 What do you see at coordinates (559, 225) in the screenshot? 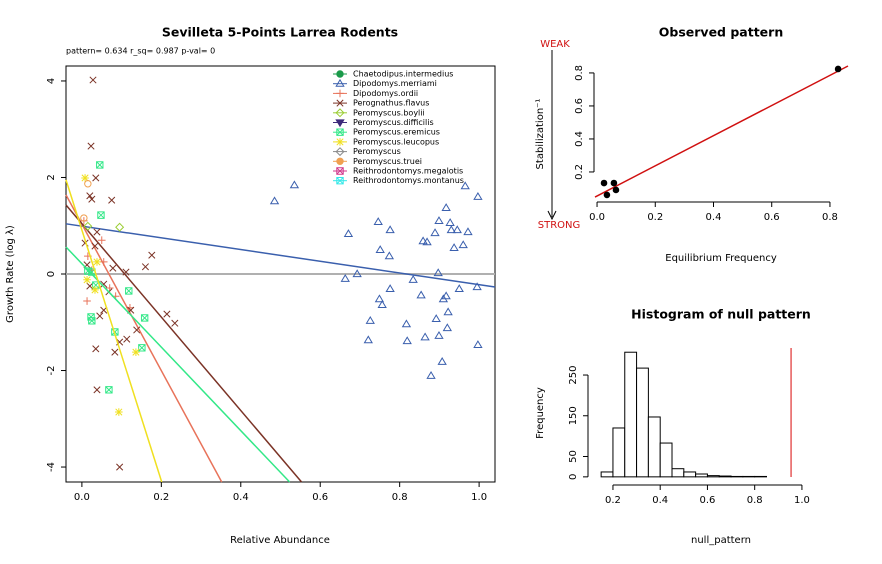
I see `annotation: STRONG` at bounding box center [559, 225].